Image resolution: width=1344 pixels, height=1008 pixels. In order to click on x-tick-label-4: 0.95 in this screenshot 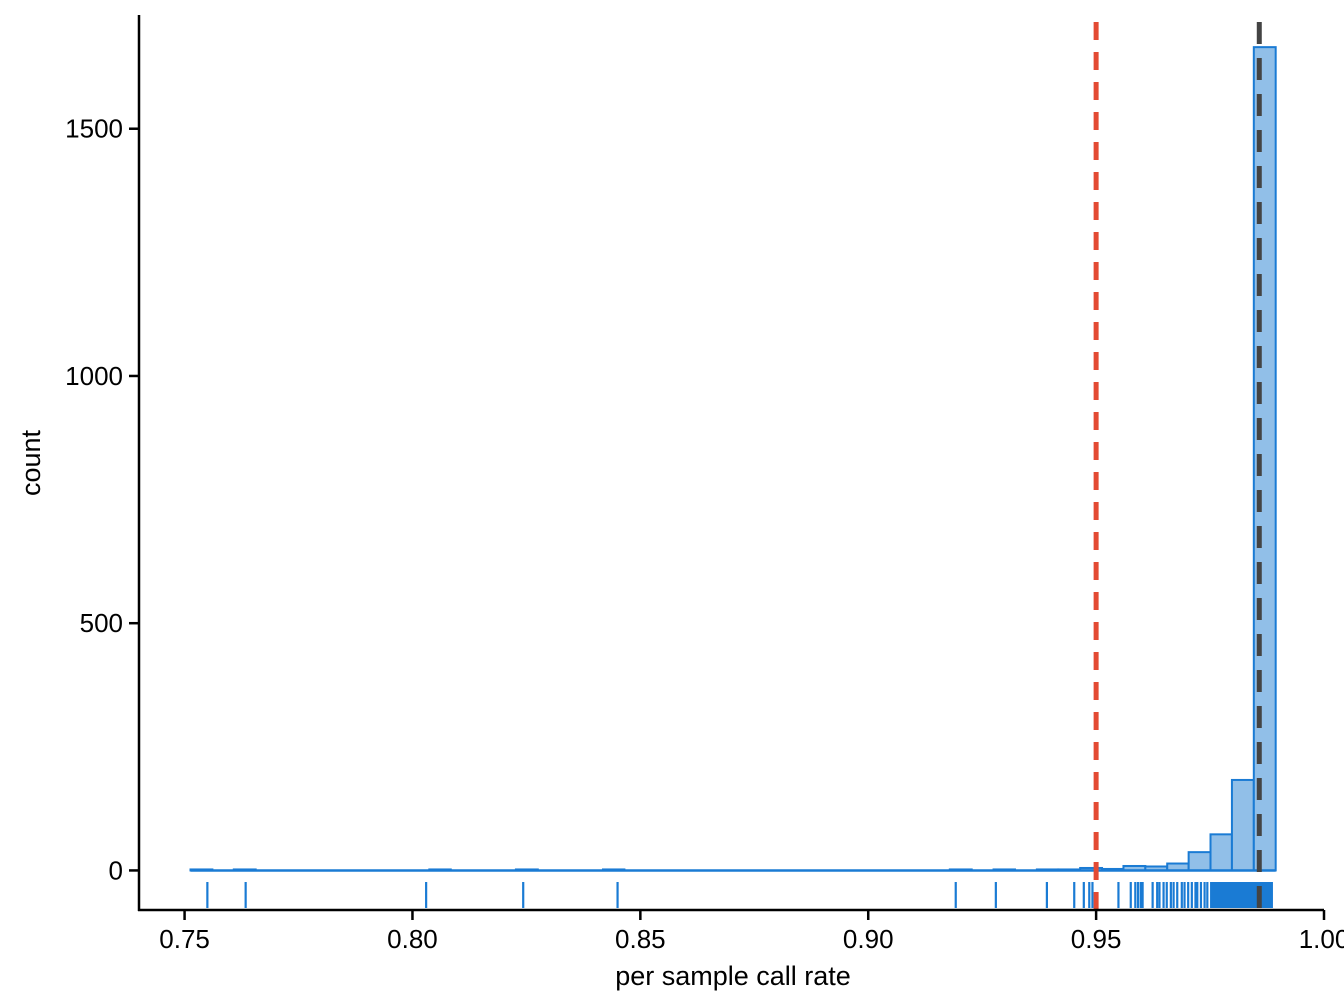, I will do `click(1096, 939)`.